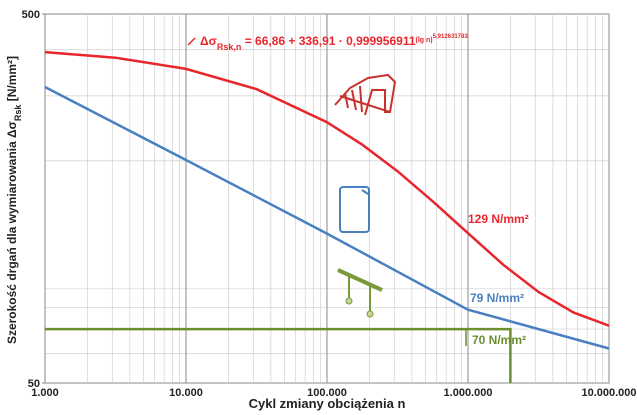  Describe the element at coordinates (45, 393) in the screenshot. I see `x-tick-label: 1.000` at that location.